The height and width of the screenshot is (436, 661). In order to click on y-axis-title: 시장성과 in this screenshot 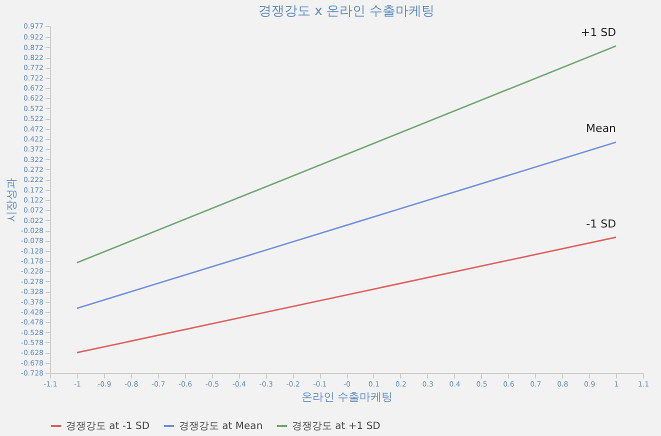, I will do `click(11, 200)`.